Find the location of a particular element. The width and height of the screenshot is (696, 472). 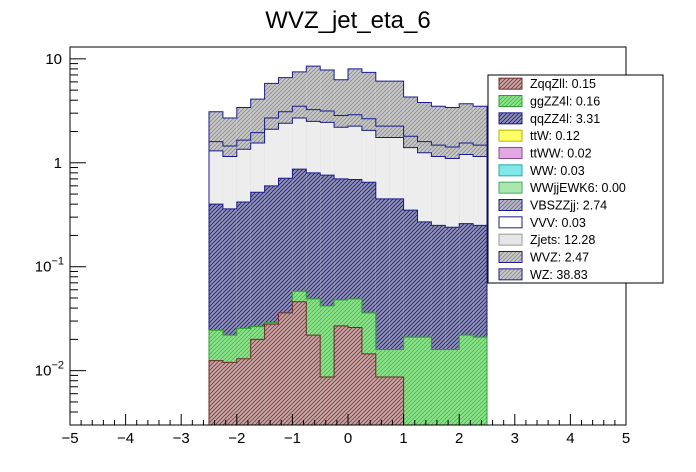

legend-label: WWjjEWK6: 0.00 is located at coordinates (578, 188).